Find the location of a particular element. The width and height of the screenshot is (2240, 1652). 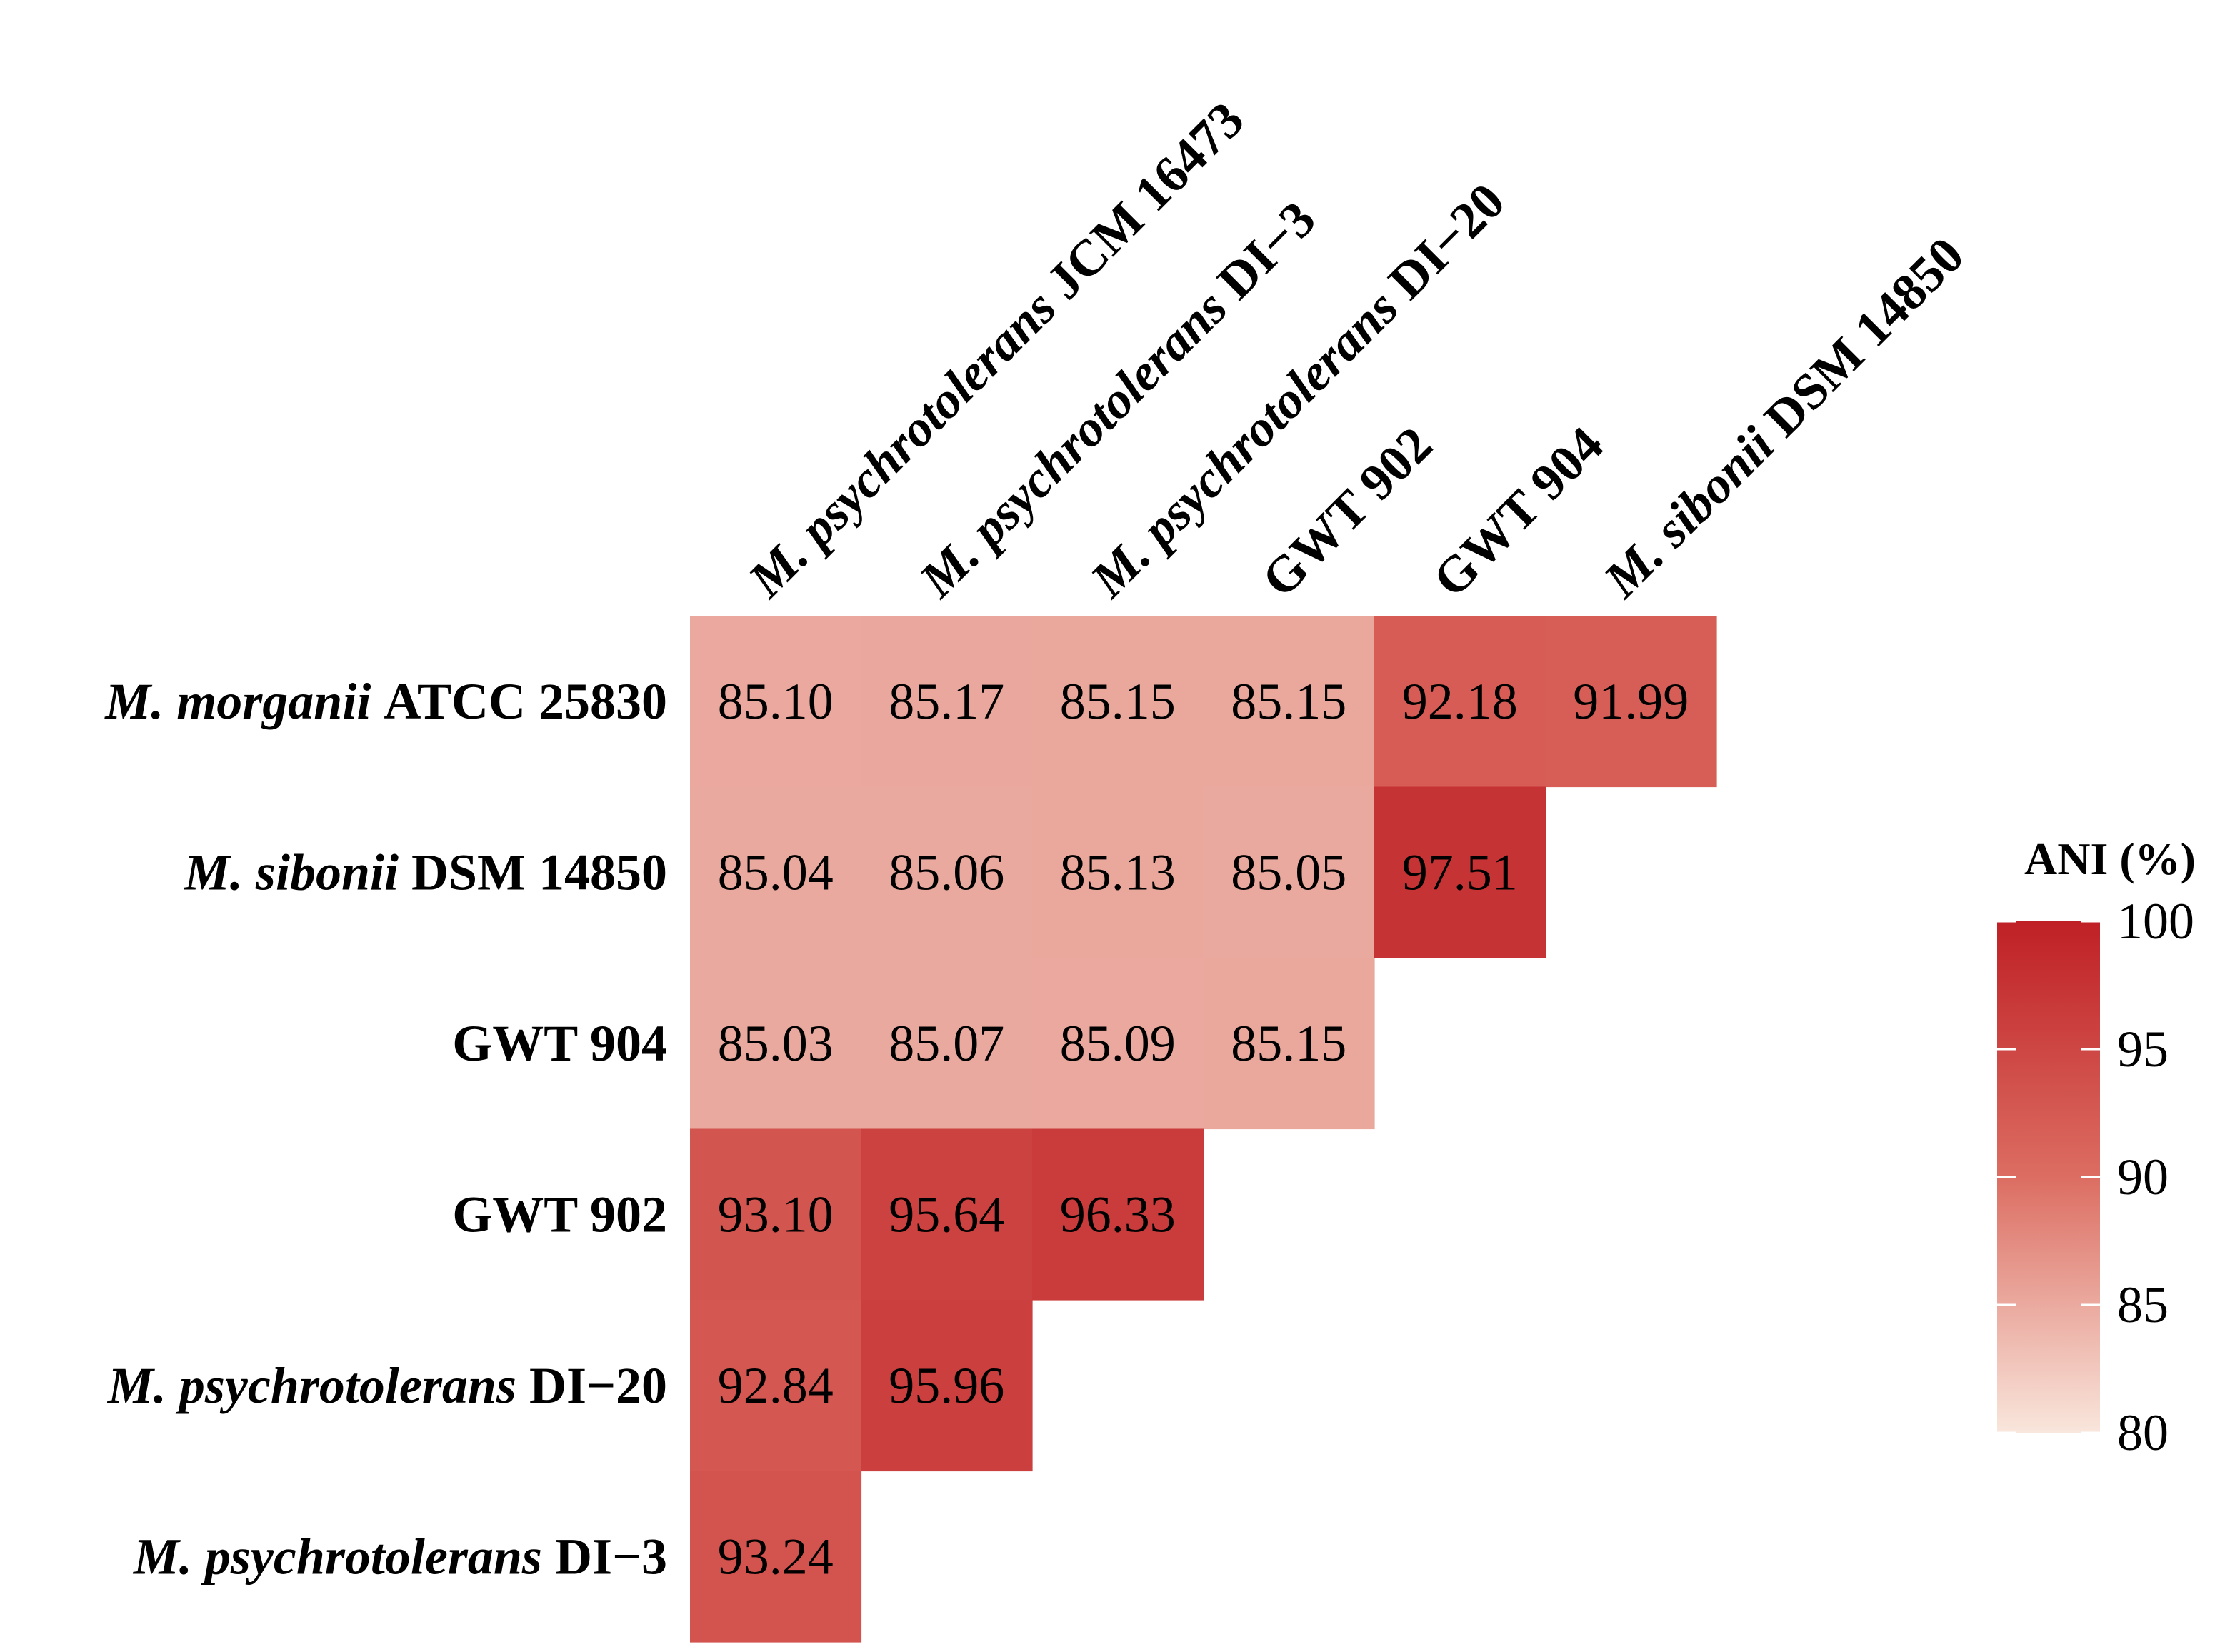

cell-value: 85.07 is located at coordinates (946, 1043).